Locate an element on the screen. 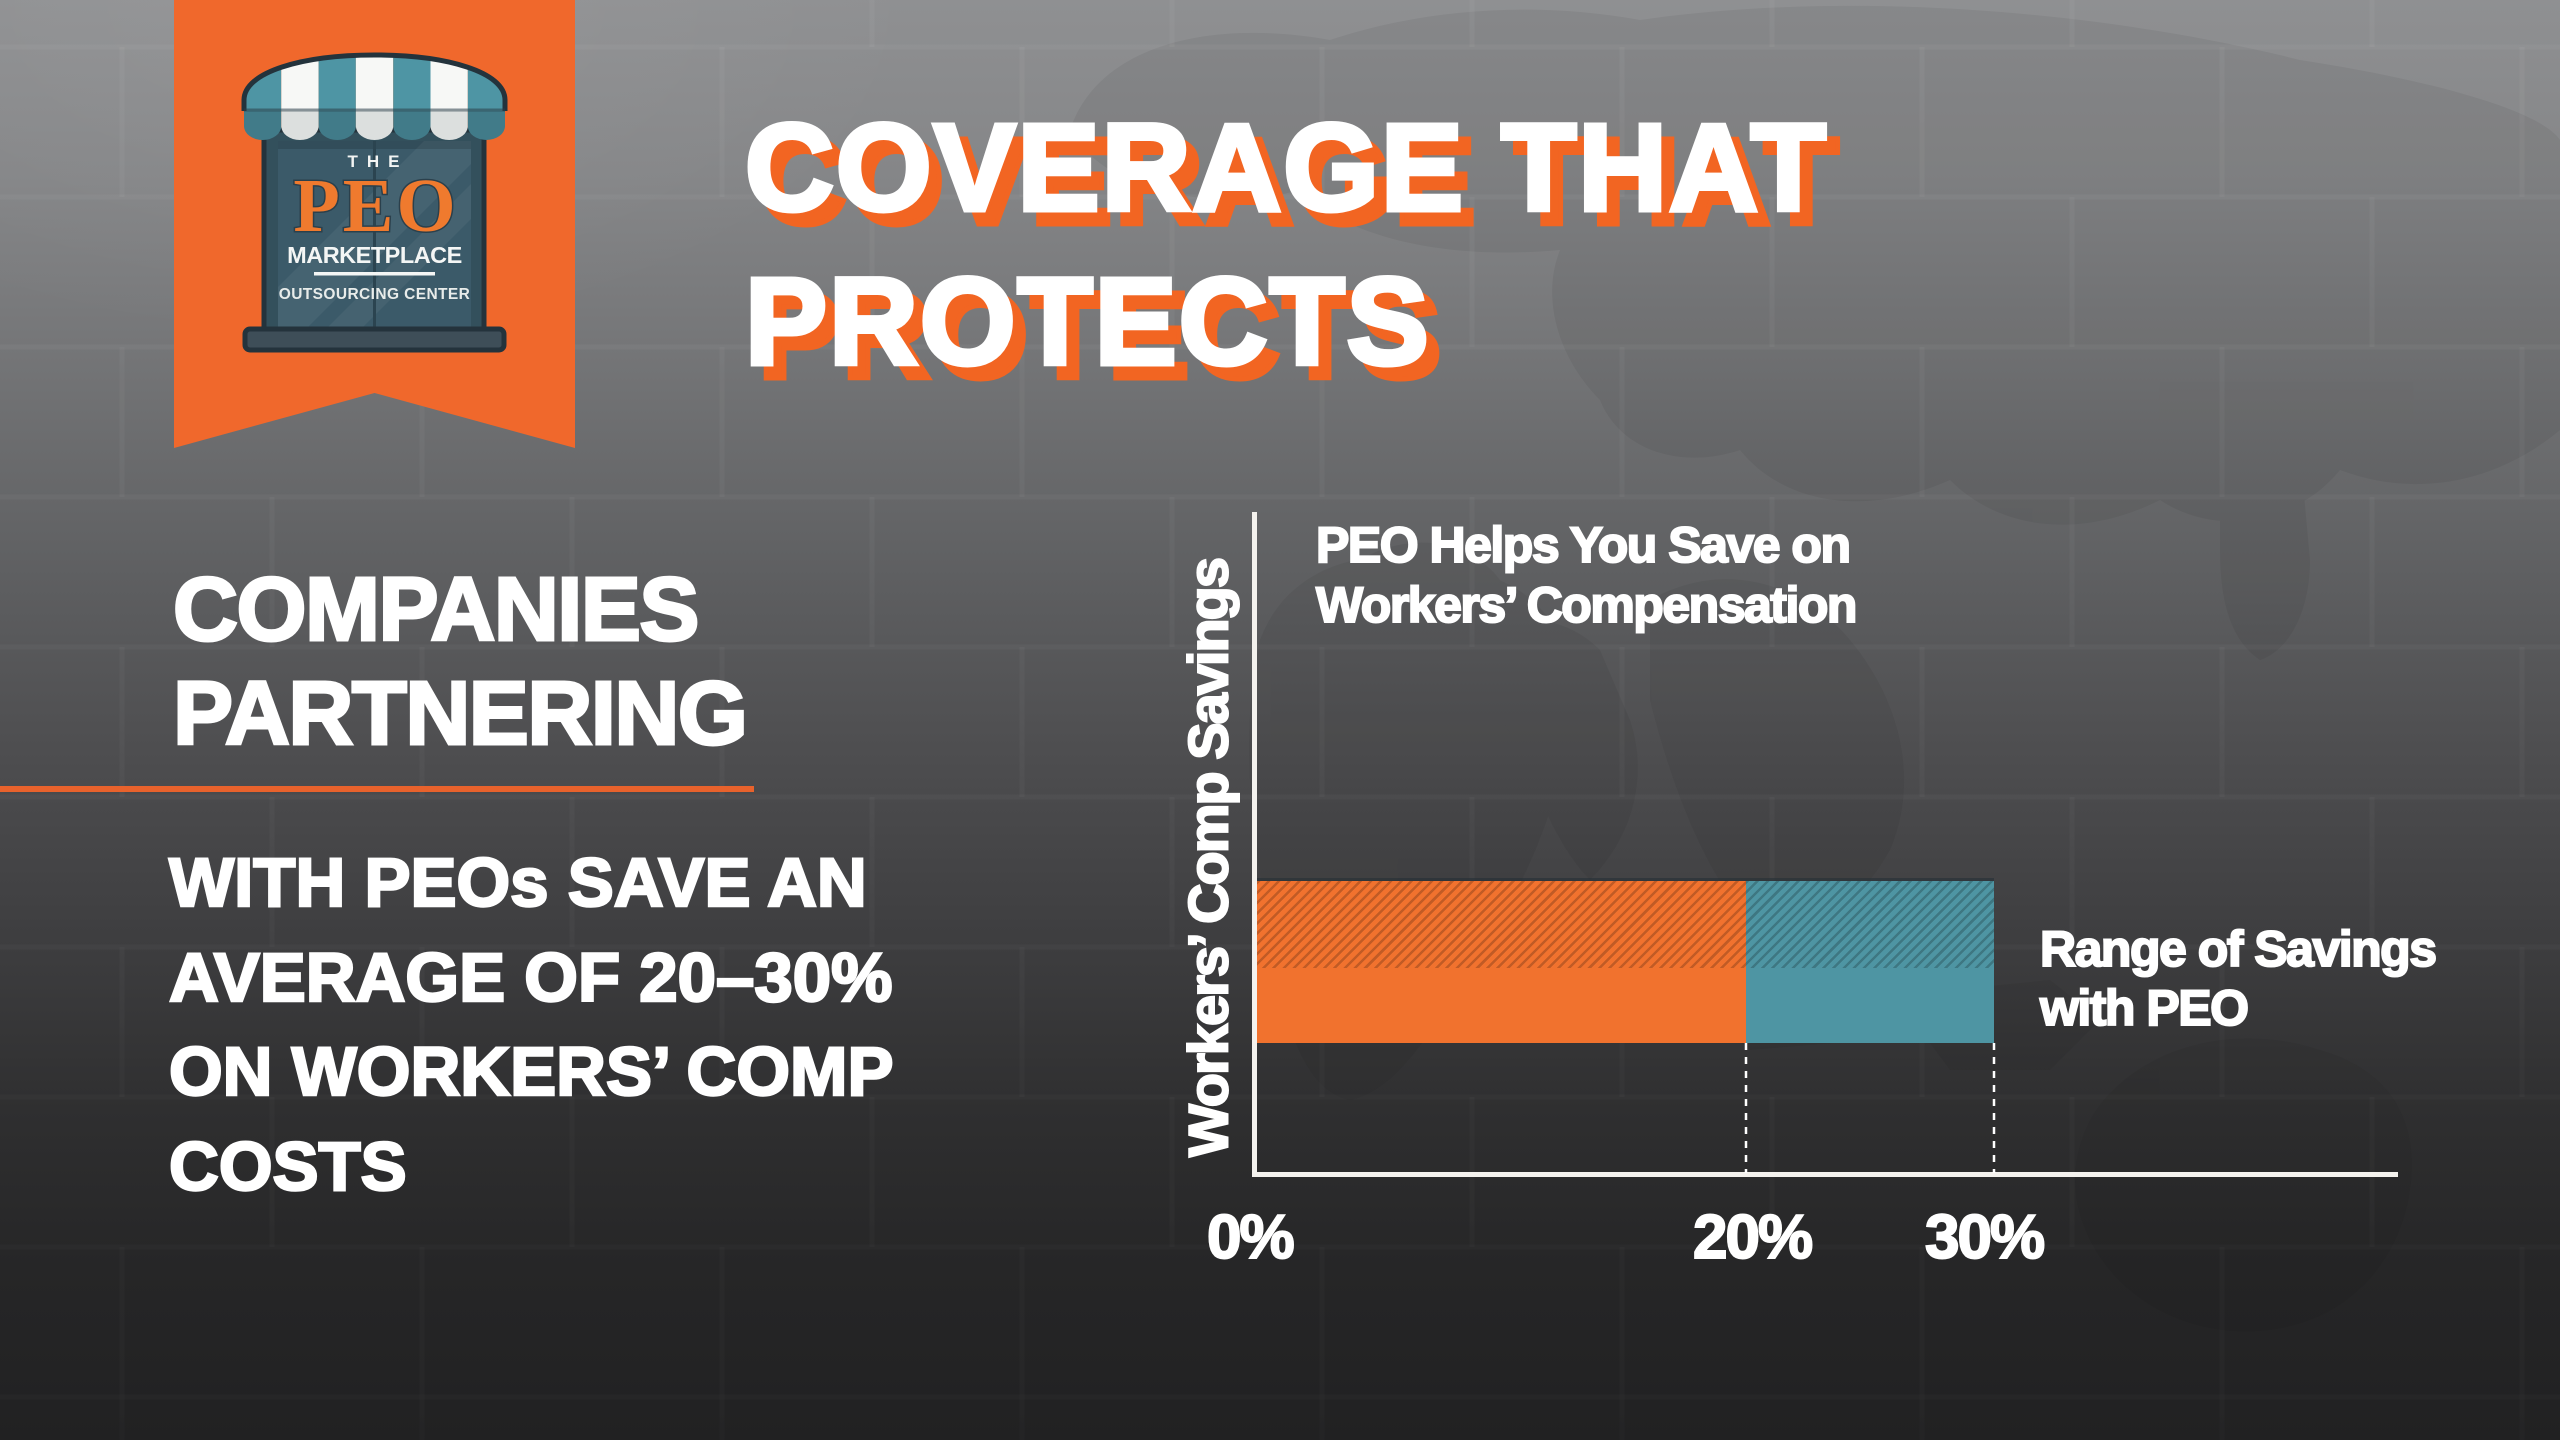 This screenshot has width=2560, height=1440. svg-text: OUTSOURCING CENTER is located at coordinates (374, 294).